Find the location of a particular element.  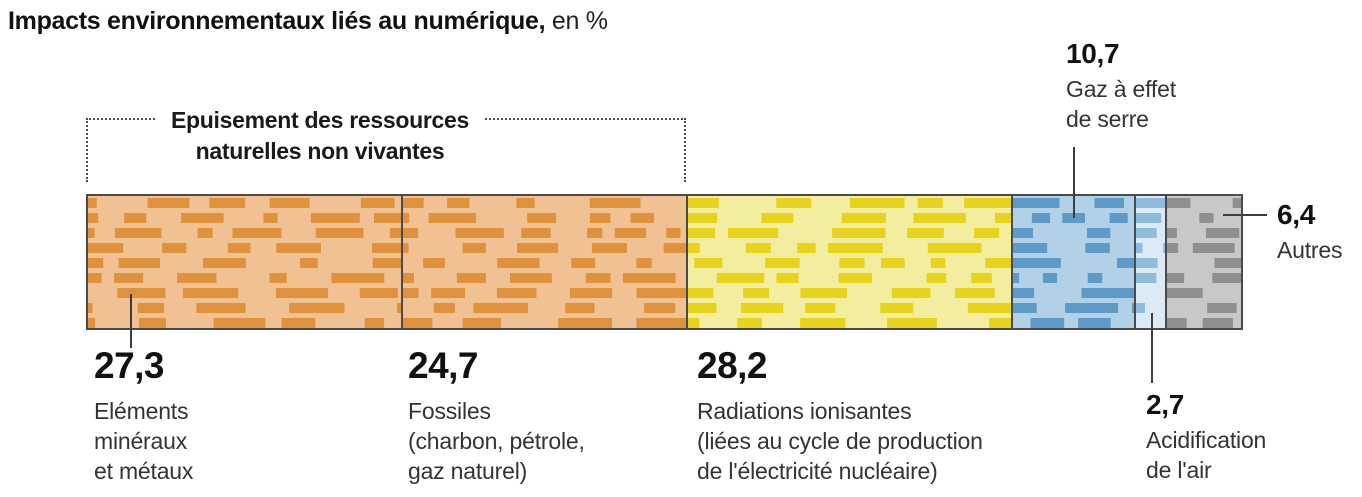

leader-line-ges is located at coordinates (1074, 182).